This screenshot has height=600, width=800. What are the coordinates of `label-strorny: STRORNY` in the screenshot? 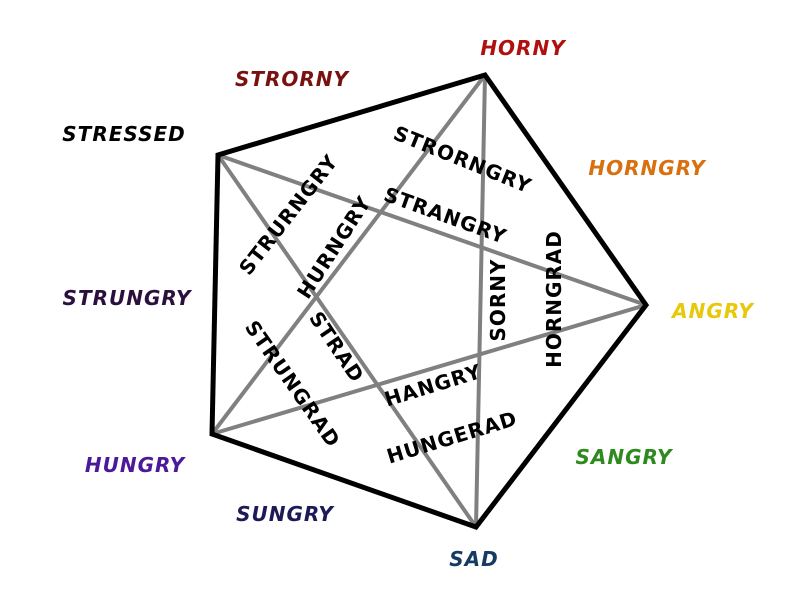 It's located at (293, 79).